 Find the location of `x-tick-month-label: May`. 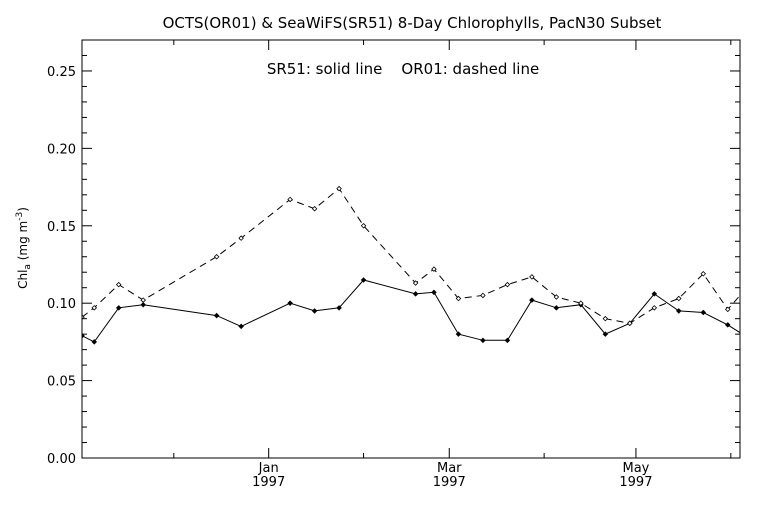

x-tick-month-label: May is located at coordinates (635, 468).